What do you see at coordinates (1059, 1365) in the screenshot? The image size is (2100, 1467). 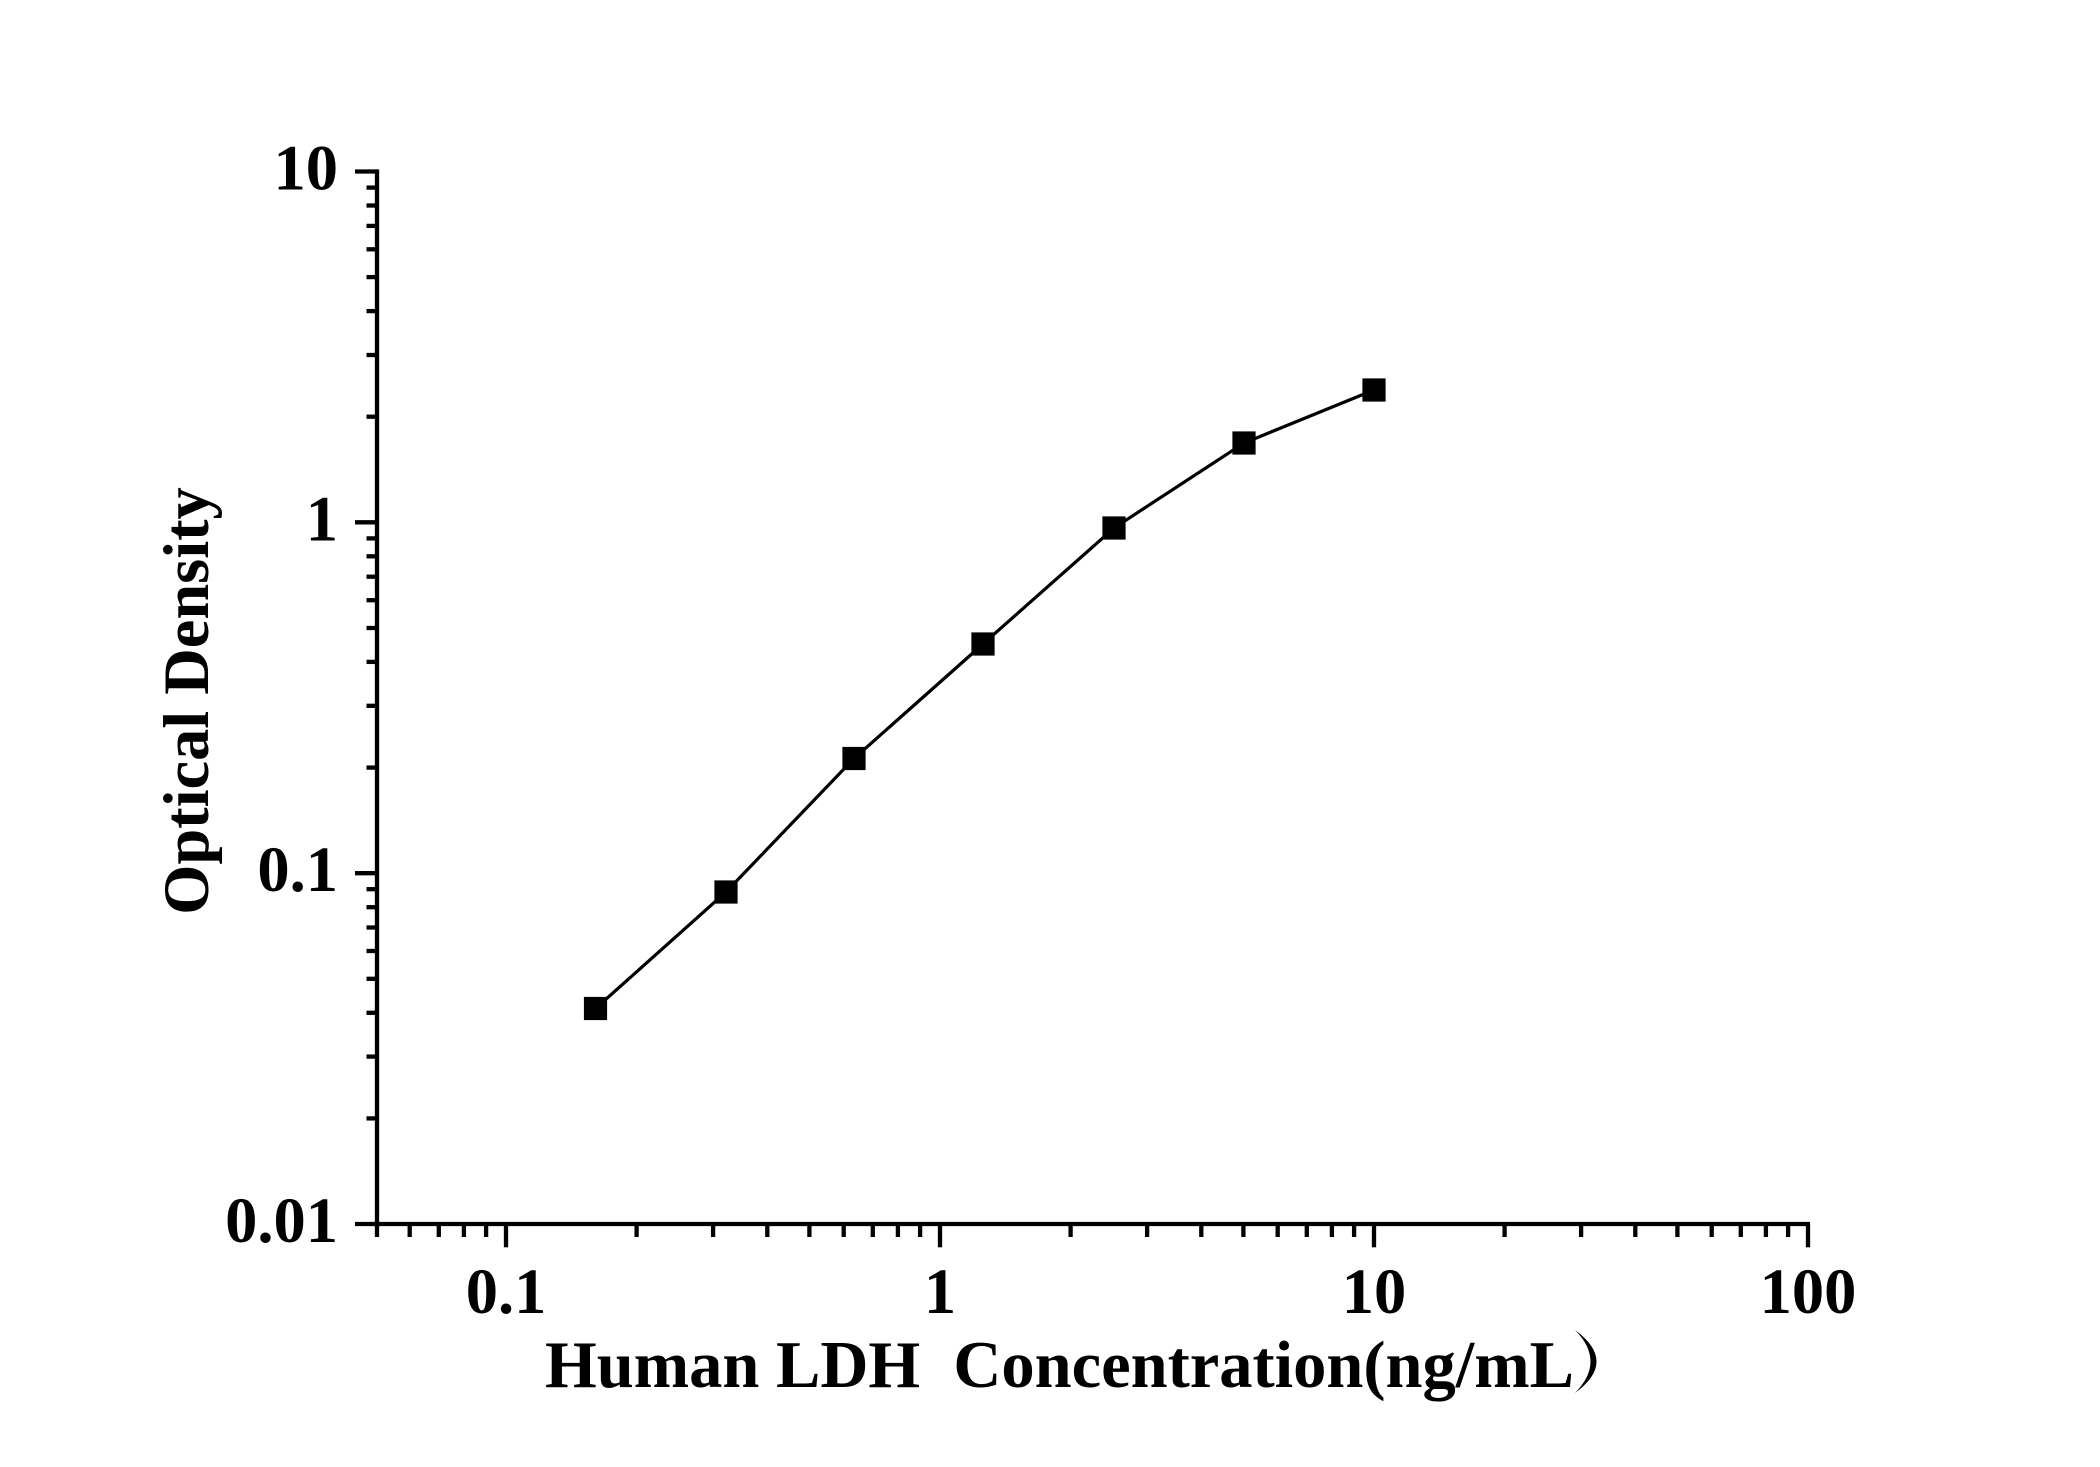 I see `svg-text: Human LDH Concentration(ng/mL` at bounding box center [1059, 1365].